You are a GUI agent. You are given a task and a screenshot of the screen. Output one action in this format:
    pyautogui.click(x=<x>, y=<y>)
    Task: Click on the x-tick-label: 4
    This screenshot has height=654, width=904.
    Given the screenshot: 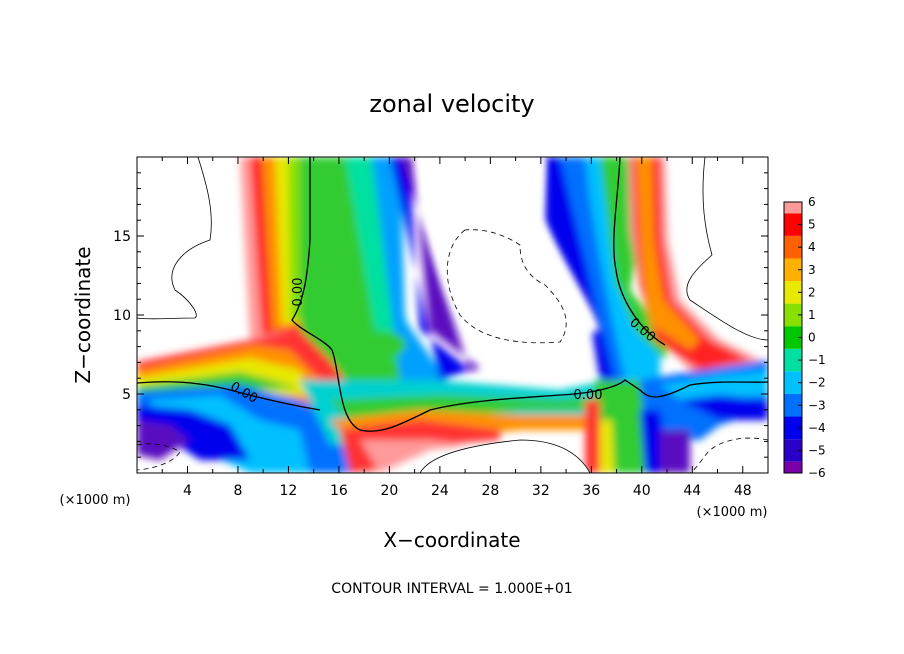 What is the action you would take?
    pyautogui.click(x=187, y=491)
    